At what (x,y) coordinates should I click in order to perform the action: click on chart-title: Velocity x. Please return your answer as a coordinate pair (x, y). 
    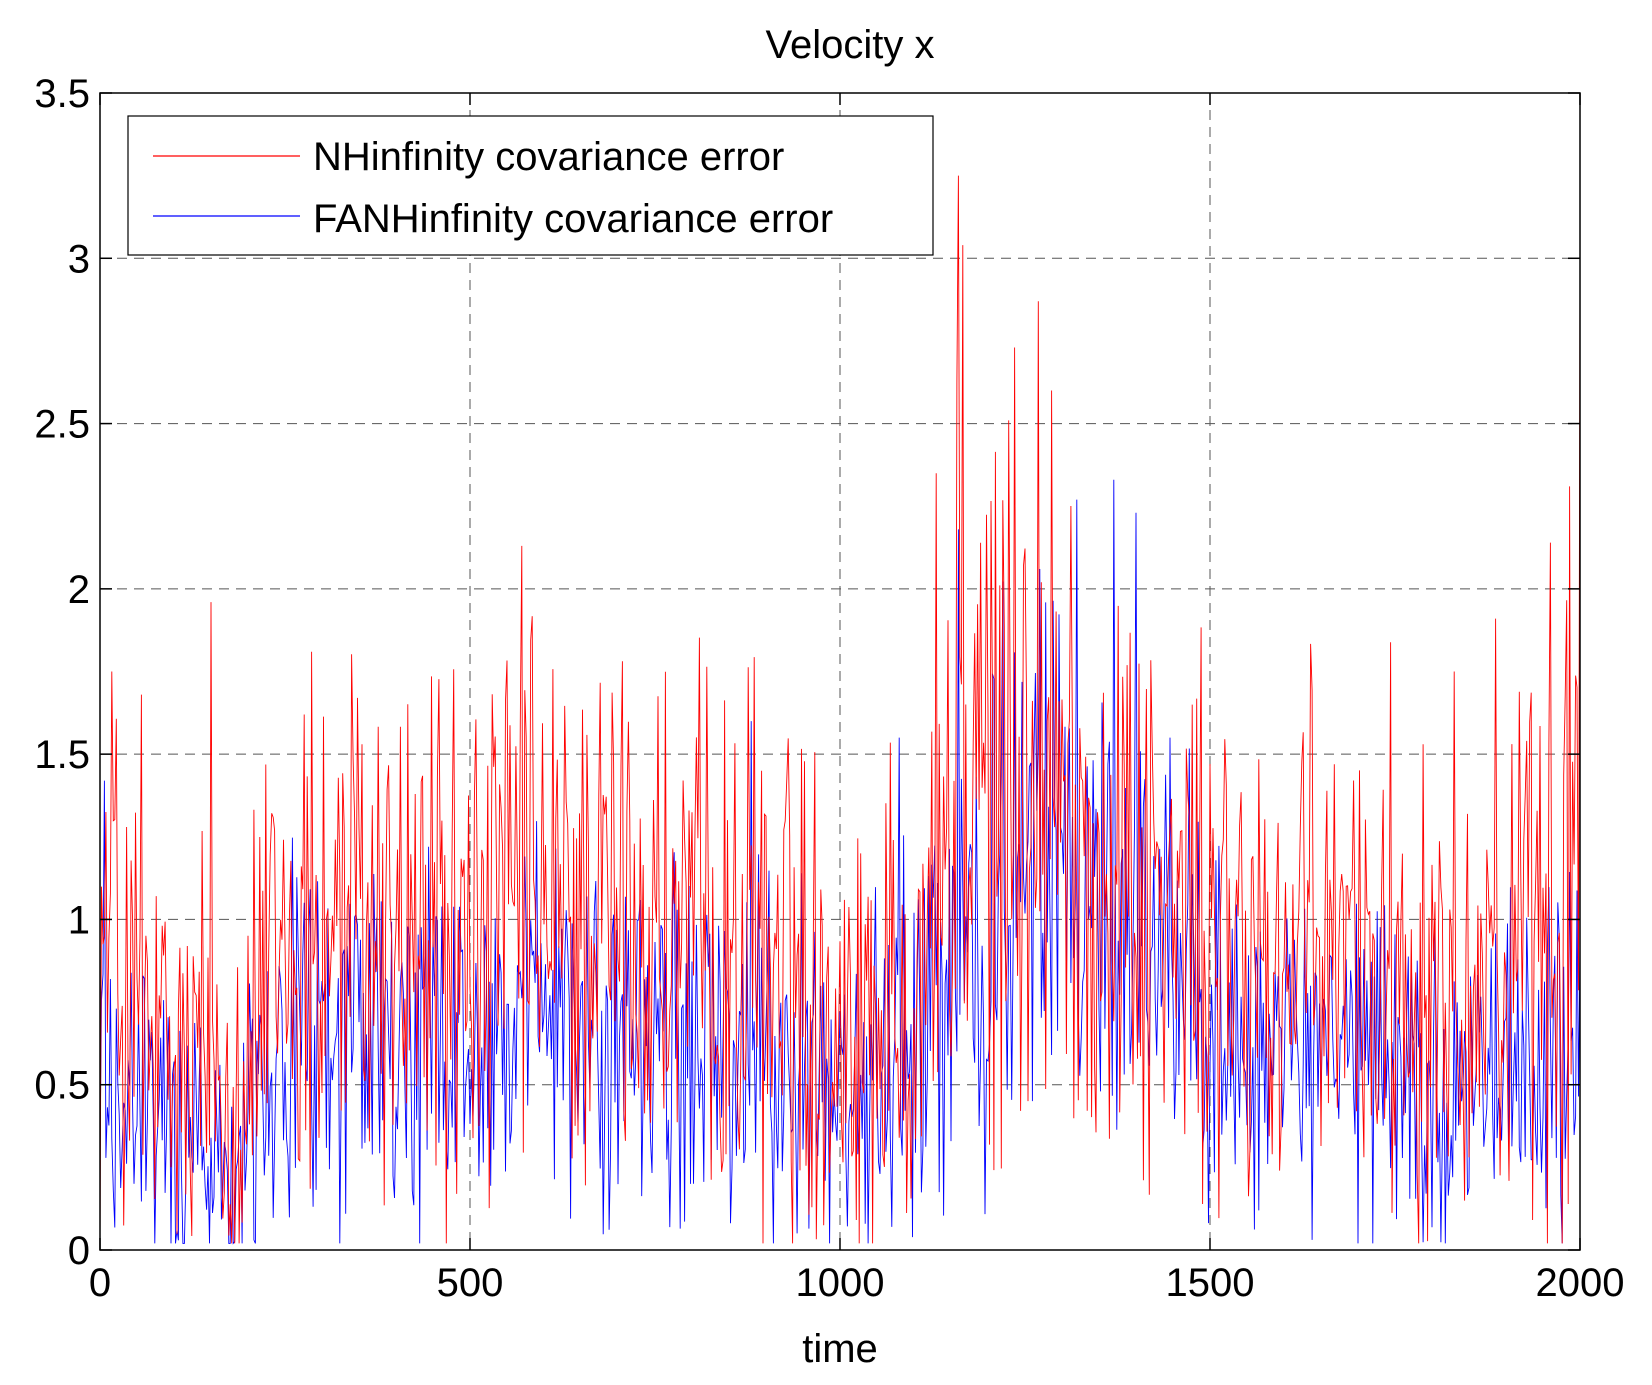
    Looking at the image, I should click on (850, 45).